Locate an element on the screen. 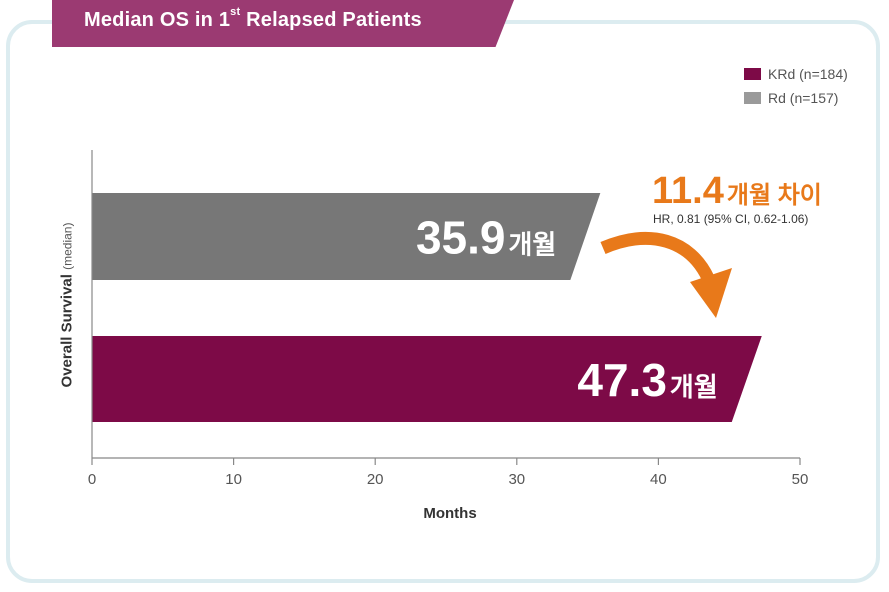 The image size is (889, 592). x-tick-label: 10 is located at coordinates (233, 479).